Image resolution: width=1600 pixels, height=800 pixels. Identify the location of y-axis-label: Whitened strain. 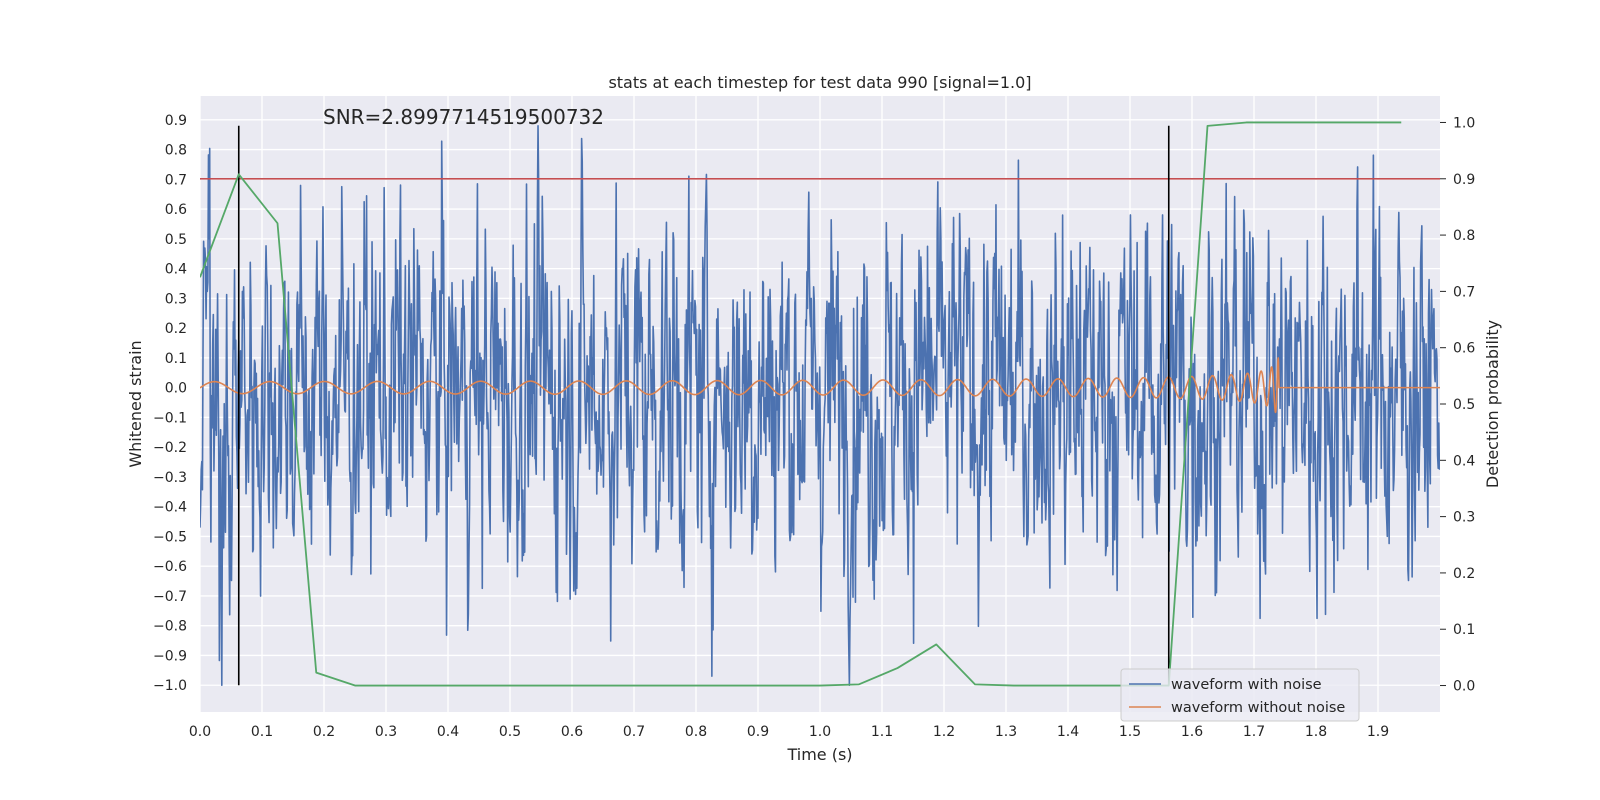
(135, 403).